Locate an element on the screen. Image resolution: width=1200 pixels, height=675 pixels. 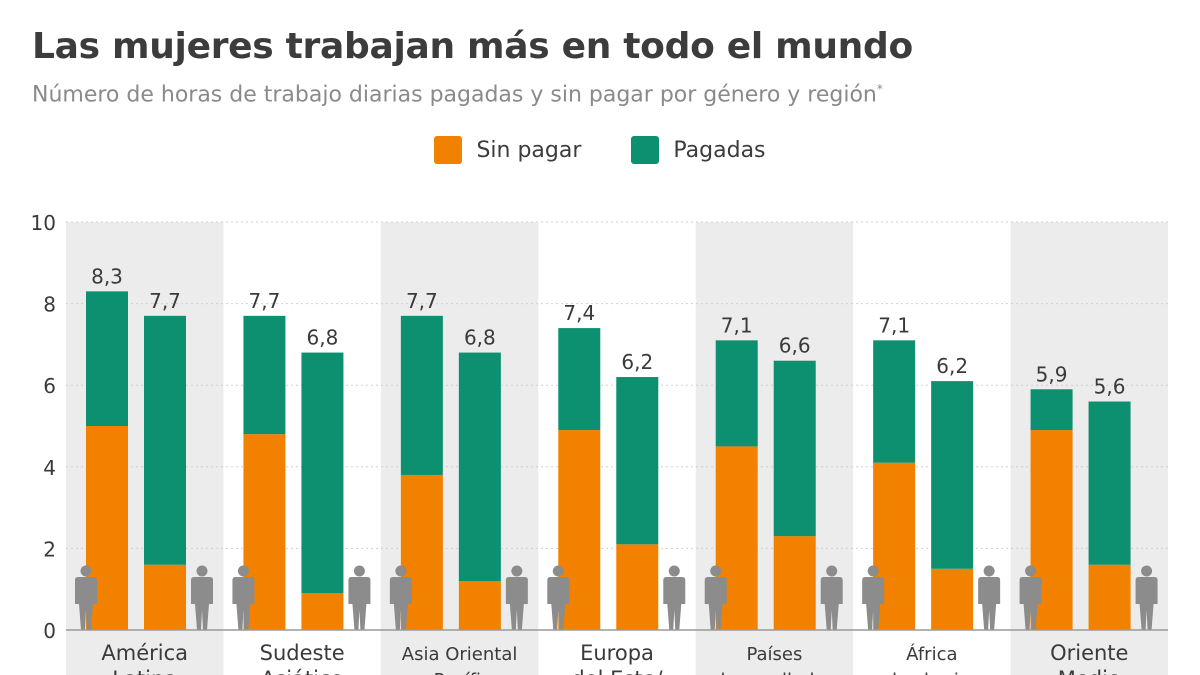
category-label: Europa is located at coordinates (617, 653).